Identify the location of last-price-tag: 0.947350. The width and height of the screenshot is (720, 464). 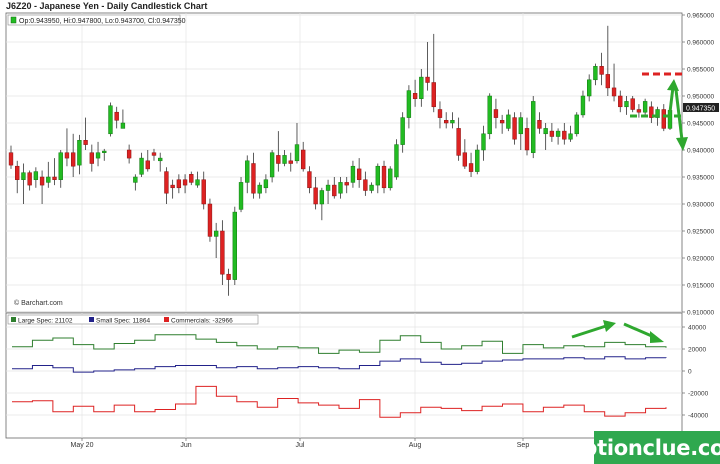
(701, 108).